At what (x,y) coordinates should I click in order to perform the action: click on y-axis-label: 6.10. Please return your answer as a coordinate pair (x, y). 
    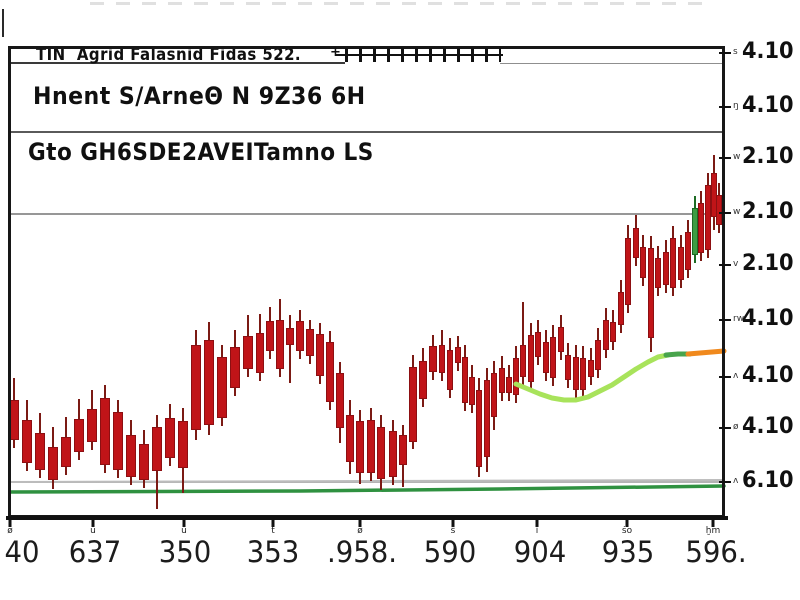
    Looking at the image, I should click on (768, 480).